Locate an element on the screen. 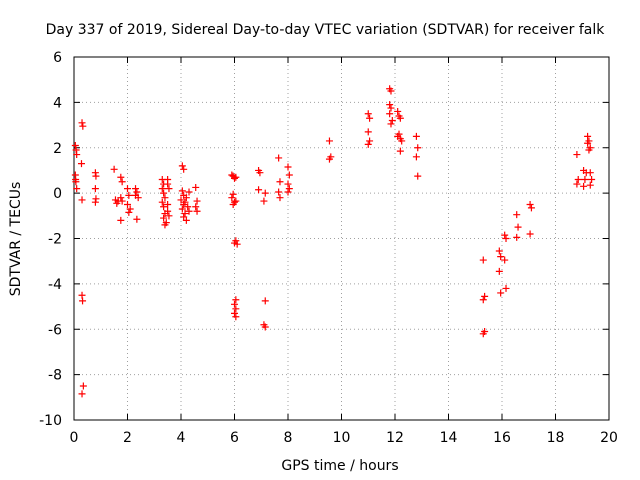 This screenshot has width=640, height=480. y-tick-label: 0 is located at coordinates (57, 194).